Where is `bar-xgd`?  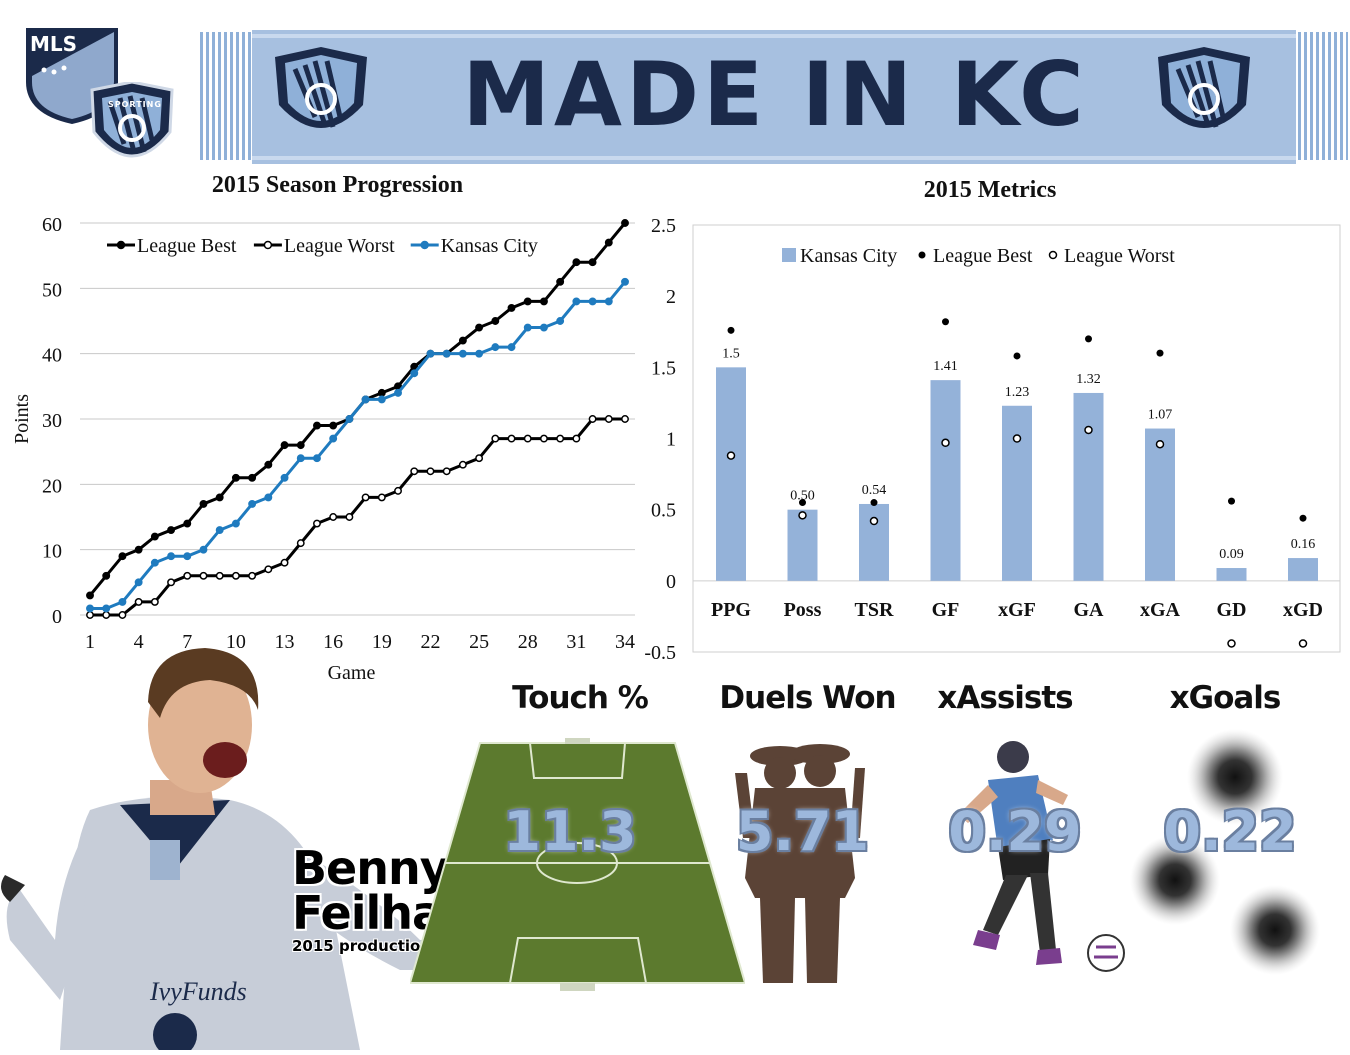 bar-xgd is located at coordinates (1303, 569).